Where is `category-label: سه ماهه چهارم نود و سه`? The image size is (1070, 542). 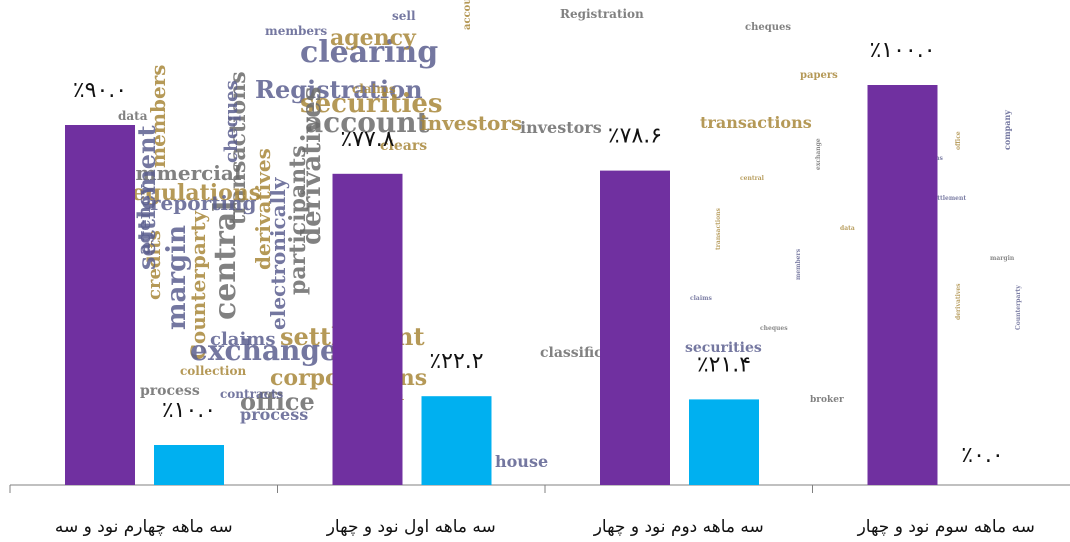 category-label: سه ماهه چهارم نود و سه is located at coordinates (144, 527).